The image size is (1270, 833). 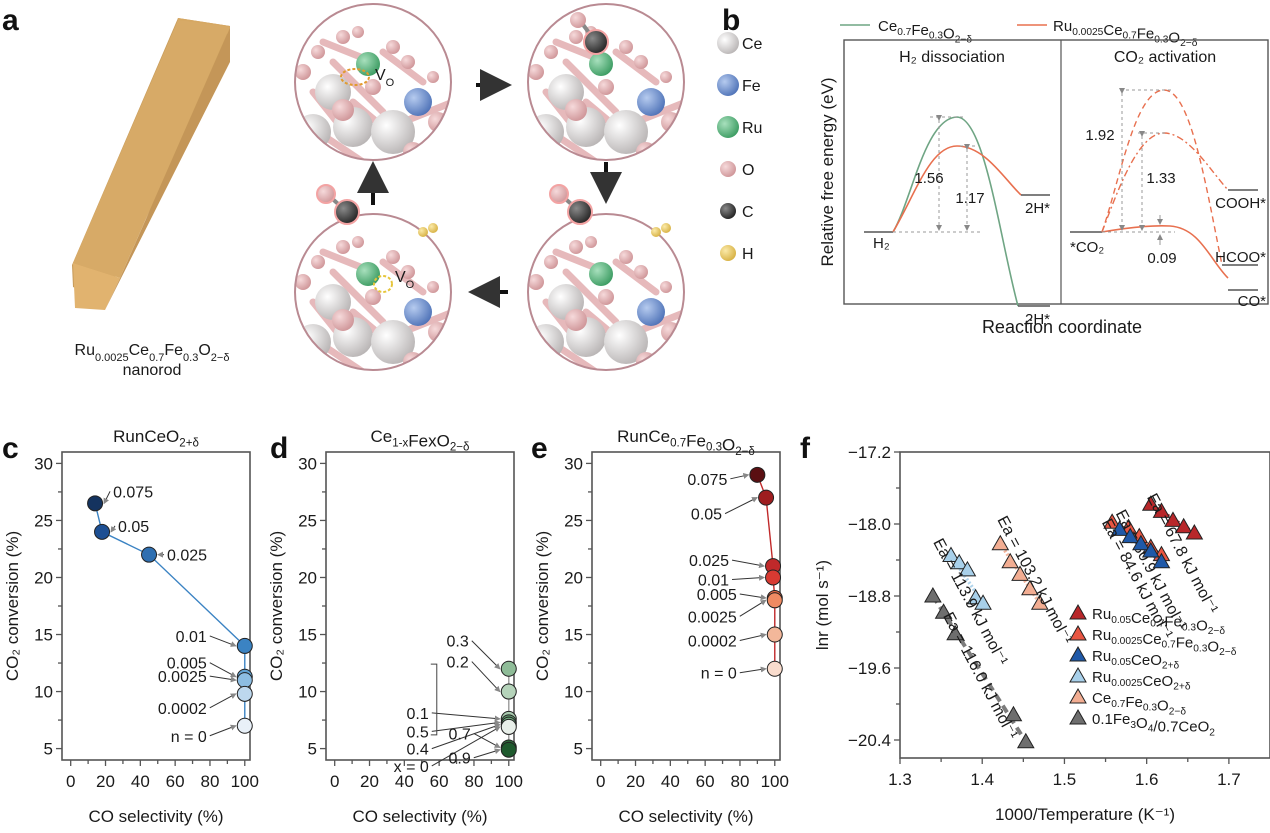 What do you see at coordinates (1229, 779) in the screenshot?
I see `x-tick-label: 1.7` at bounding box center [1229, 779].